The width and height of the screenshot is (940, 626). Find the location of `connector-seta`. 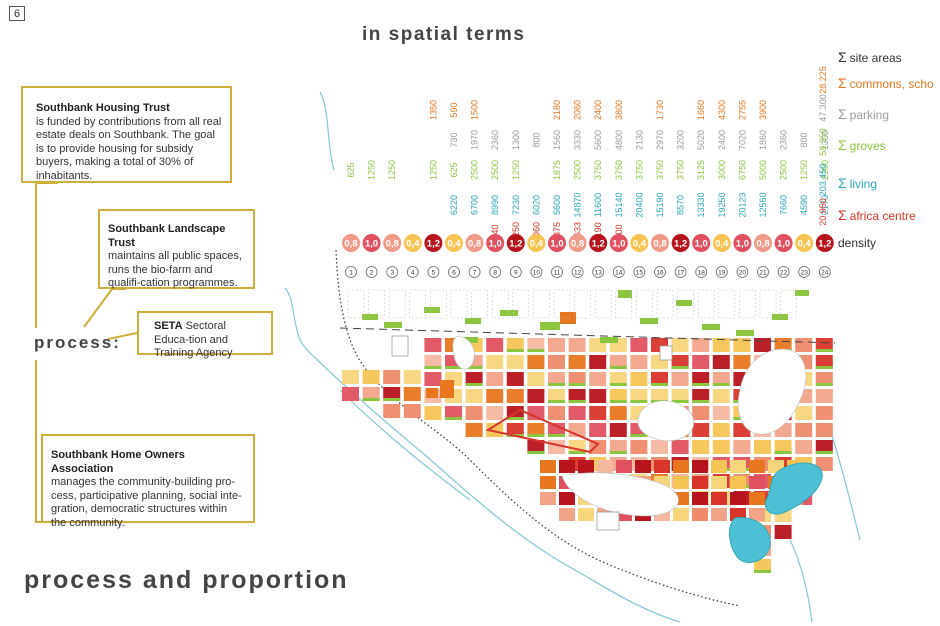

connector-seta is located at coordinates (122, 336).